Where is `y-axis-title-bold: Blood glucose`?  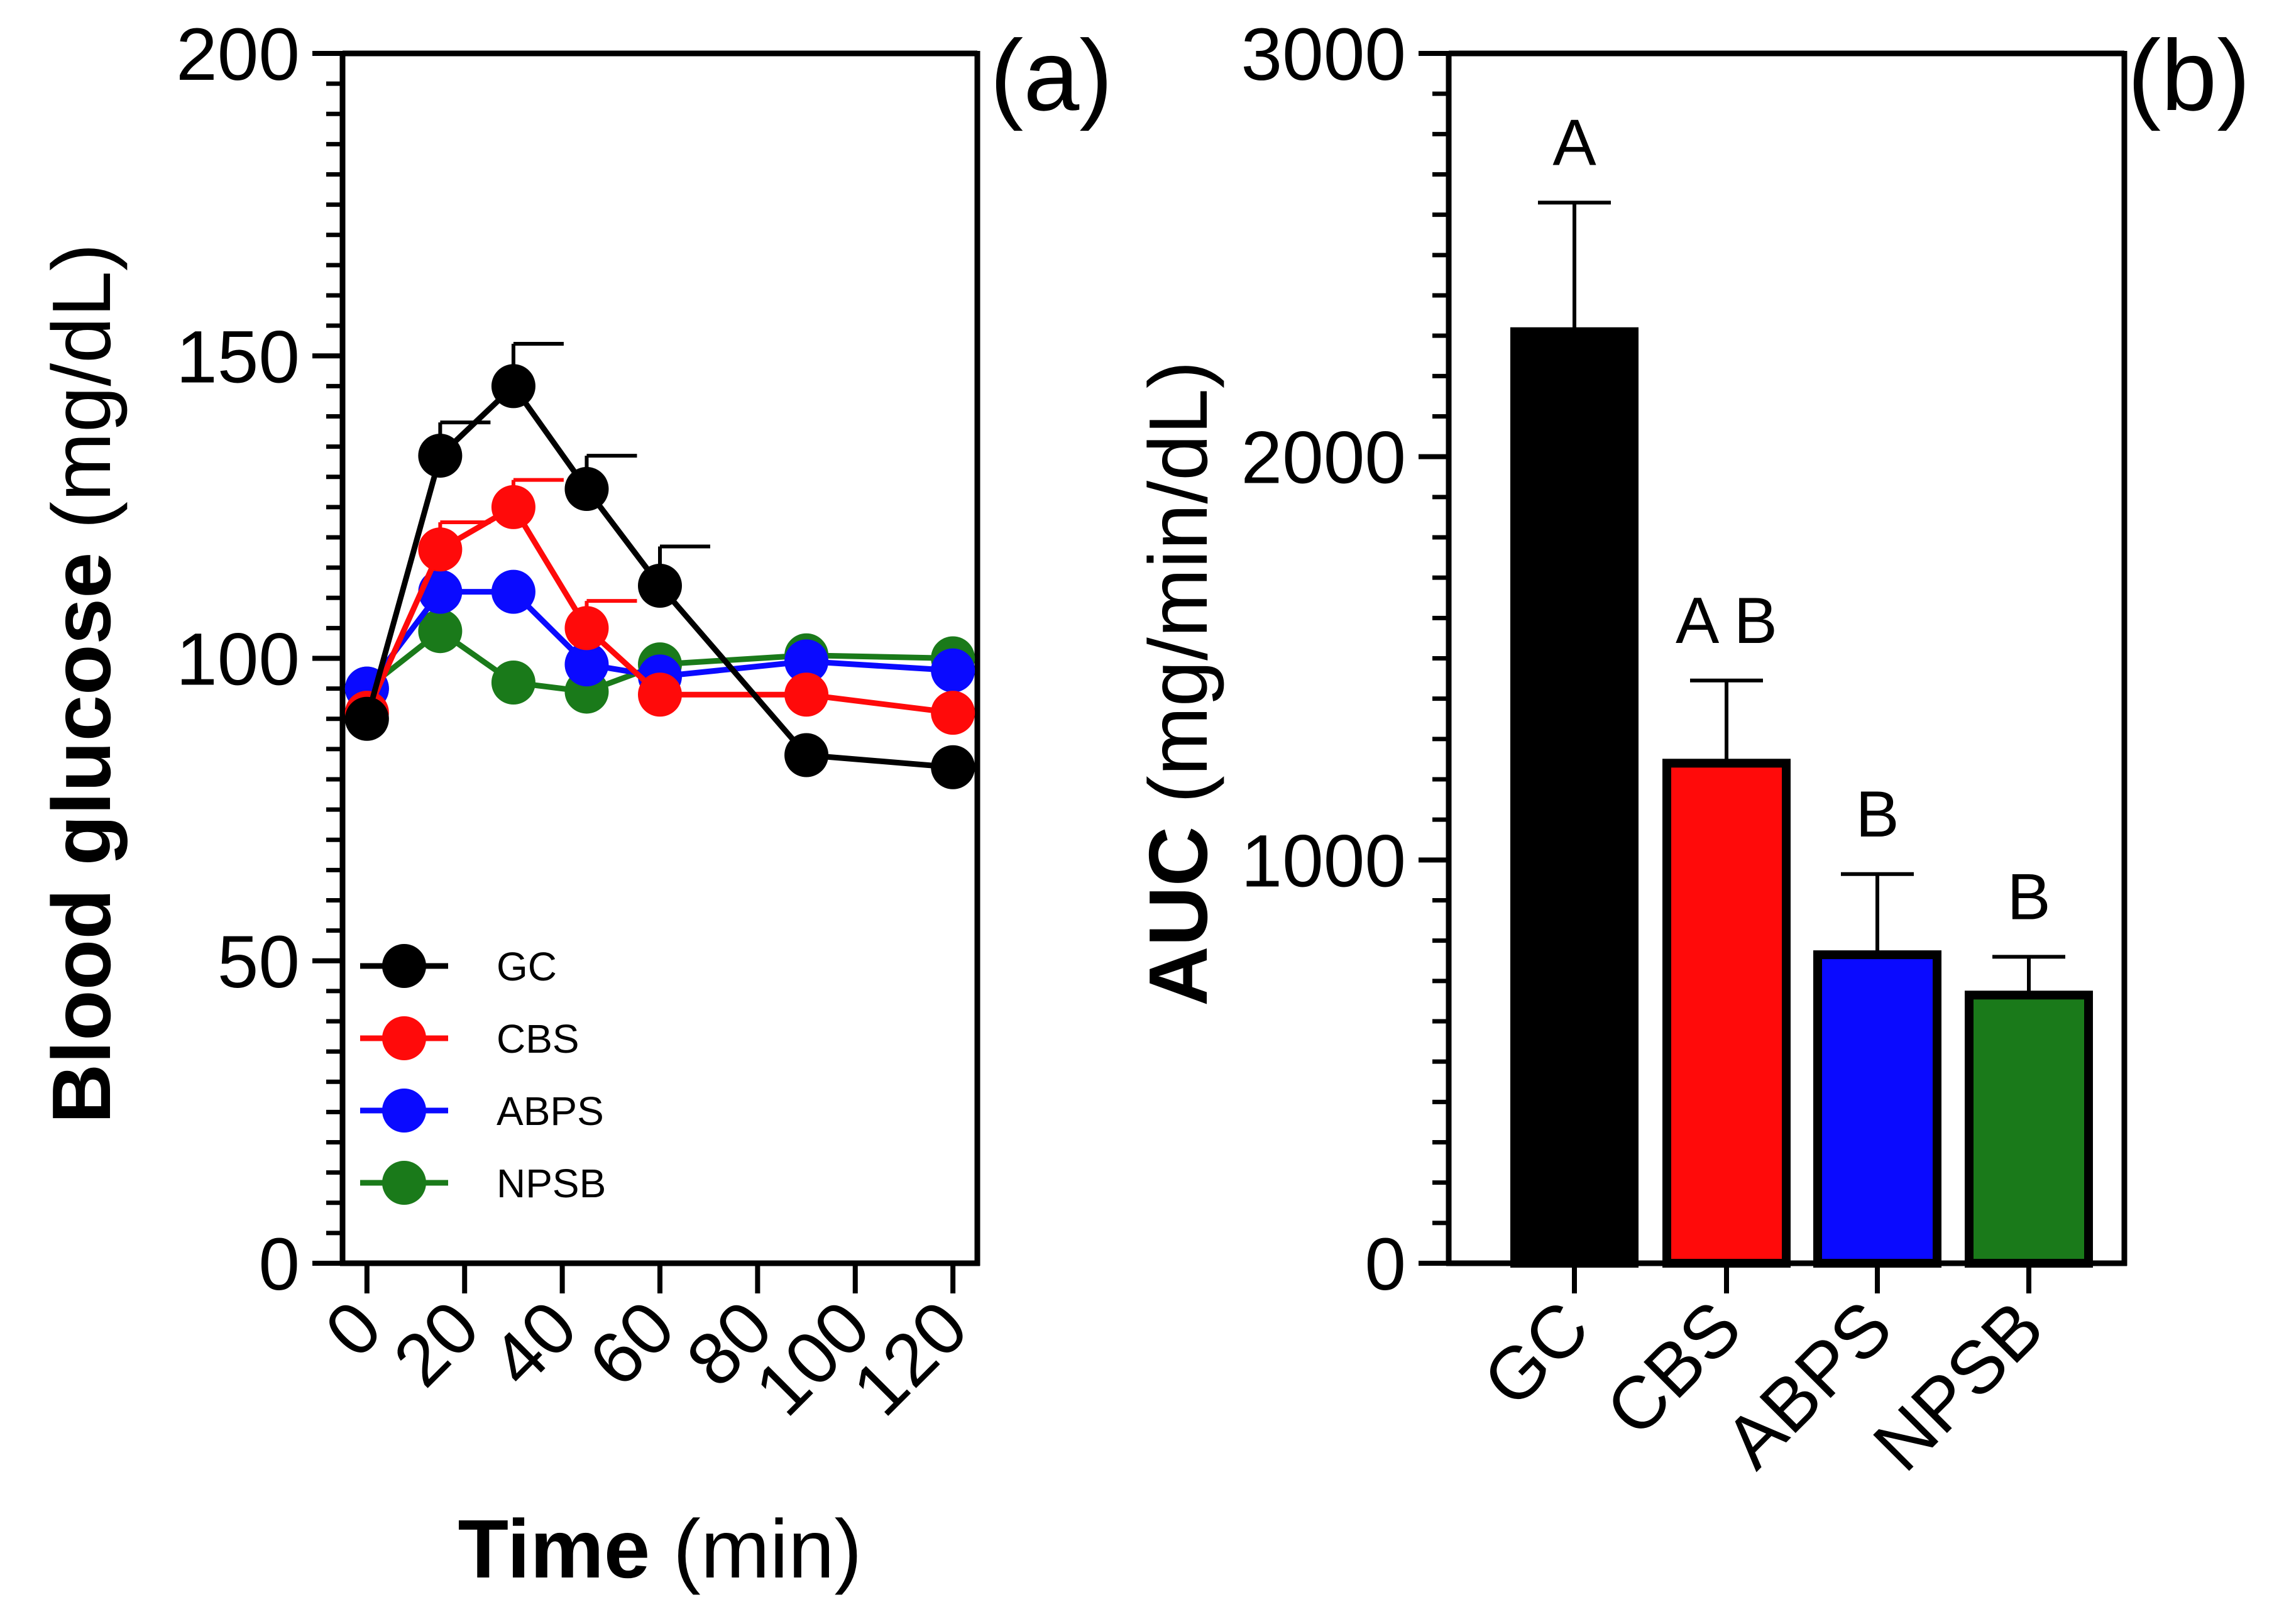
y-axis-title-bold: Blood glucose is located at coordinates (81, 838).